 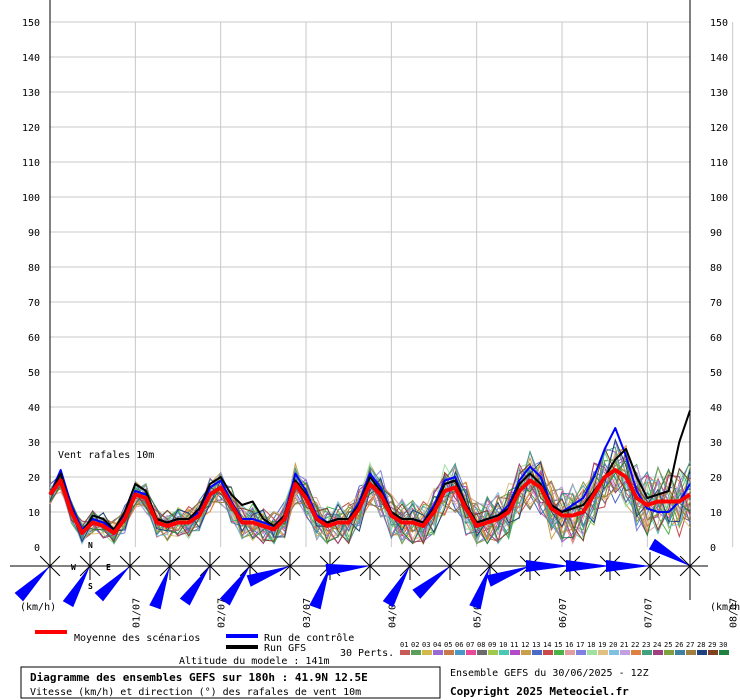 What do you see at coordinates (90, 586) in the screenshot?
I see `compass-s: S` at bounding box center [90, 586].